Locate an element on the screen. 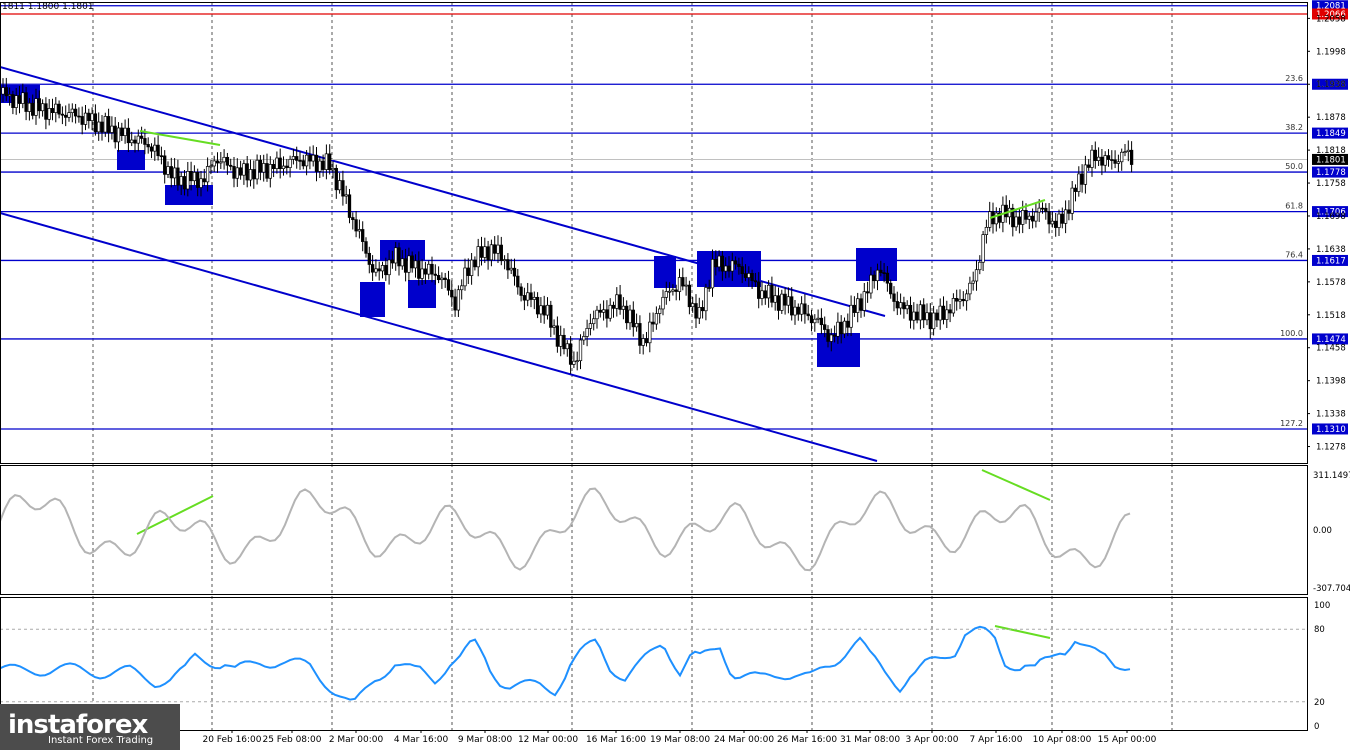 This screenshot has height=754, width=1350. price-level-tag is located at coordinates (1330, 212).